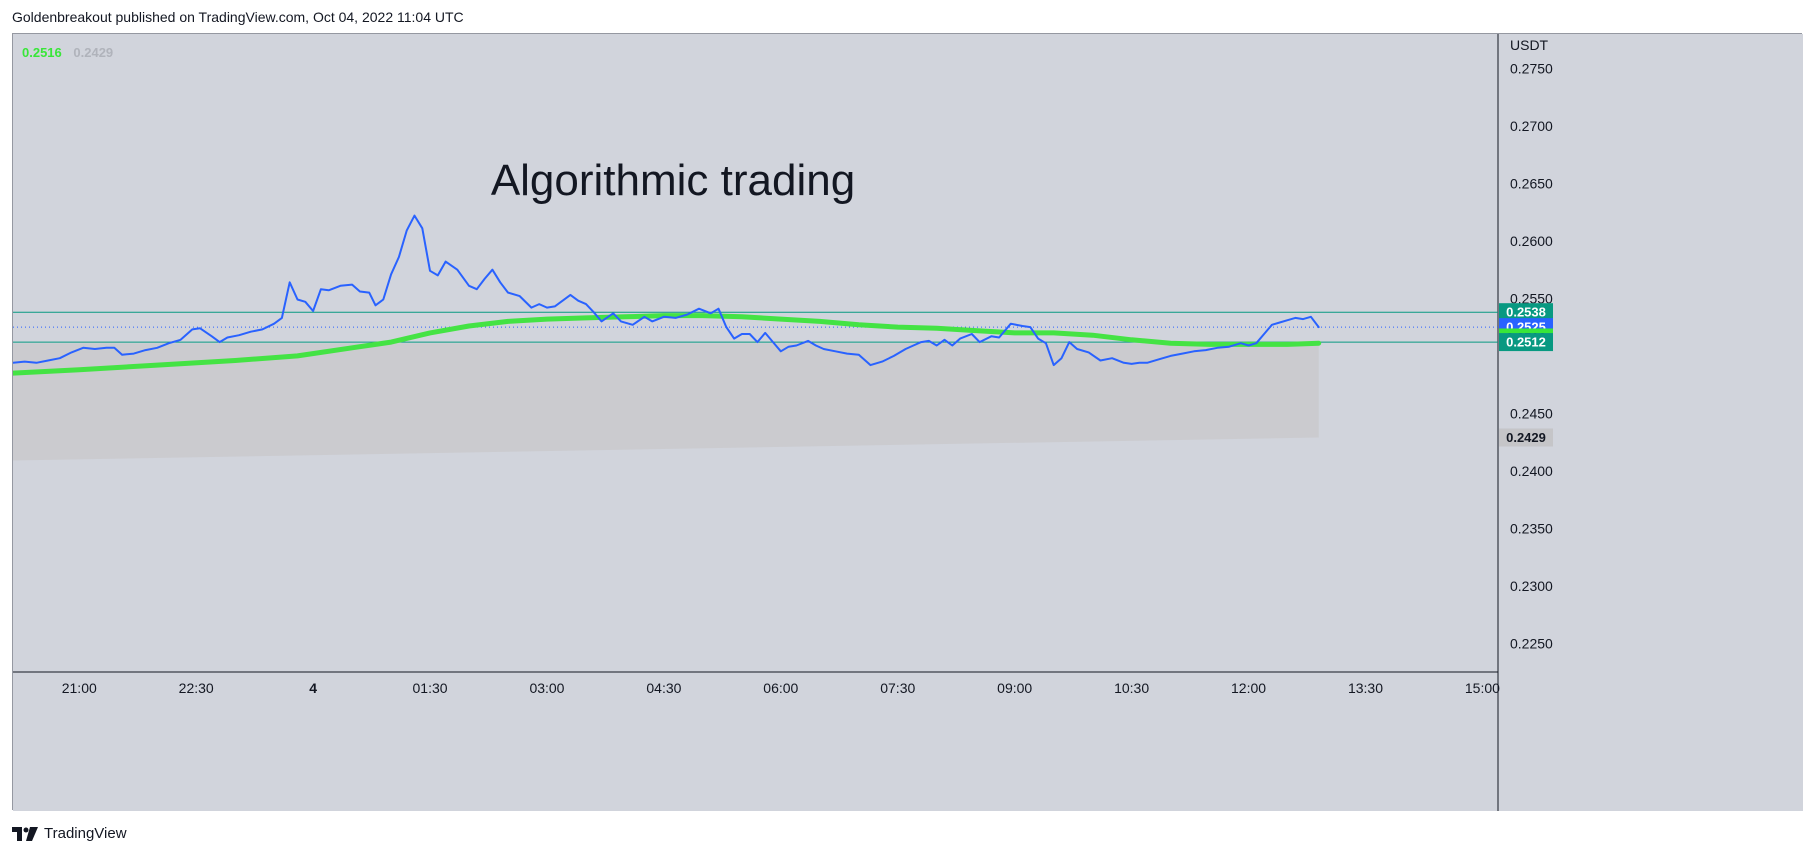  Describe the element at coordinates (1531, 183) in the screenshot. I see `y-tick-label: 0.2650` at that location.